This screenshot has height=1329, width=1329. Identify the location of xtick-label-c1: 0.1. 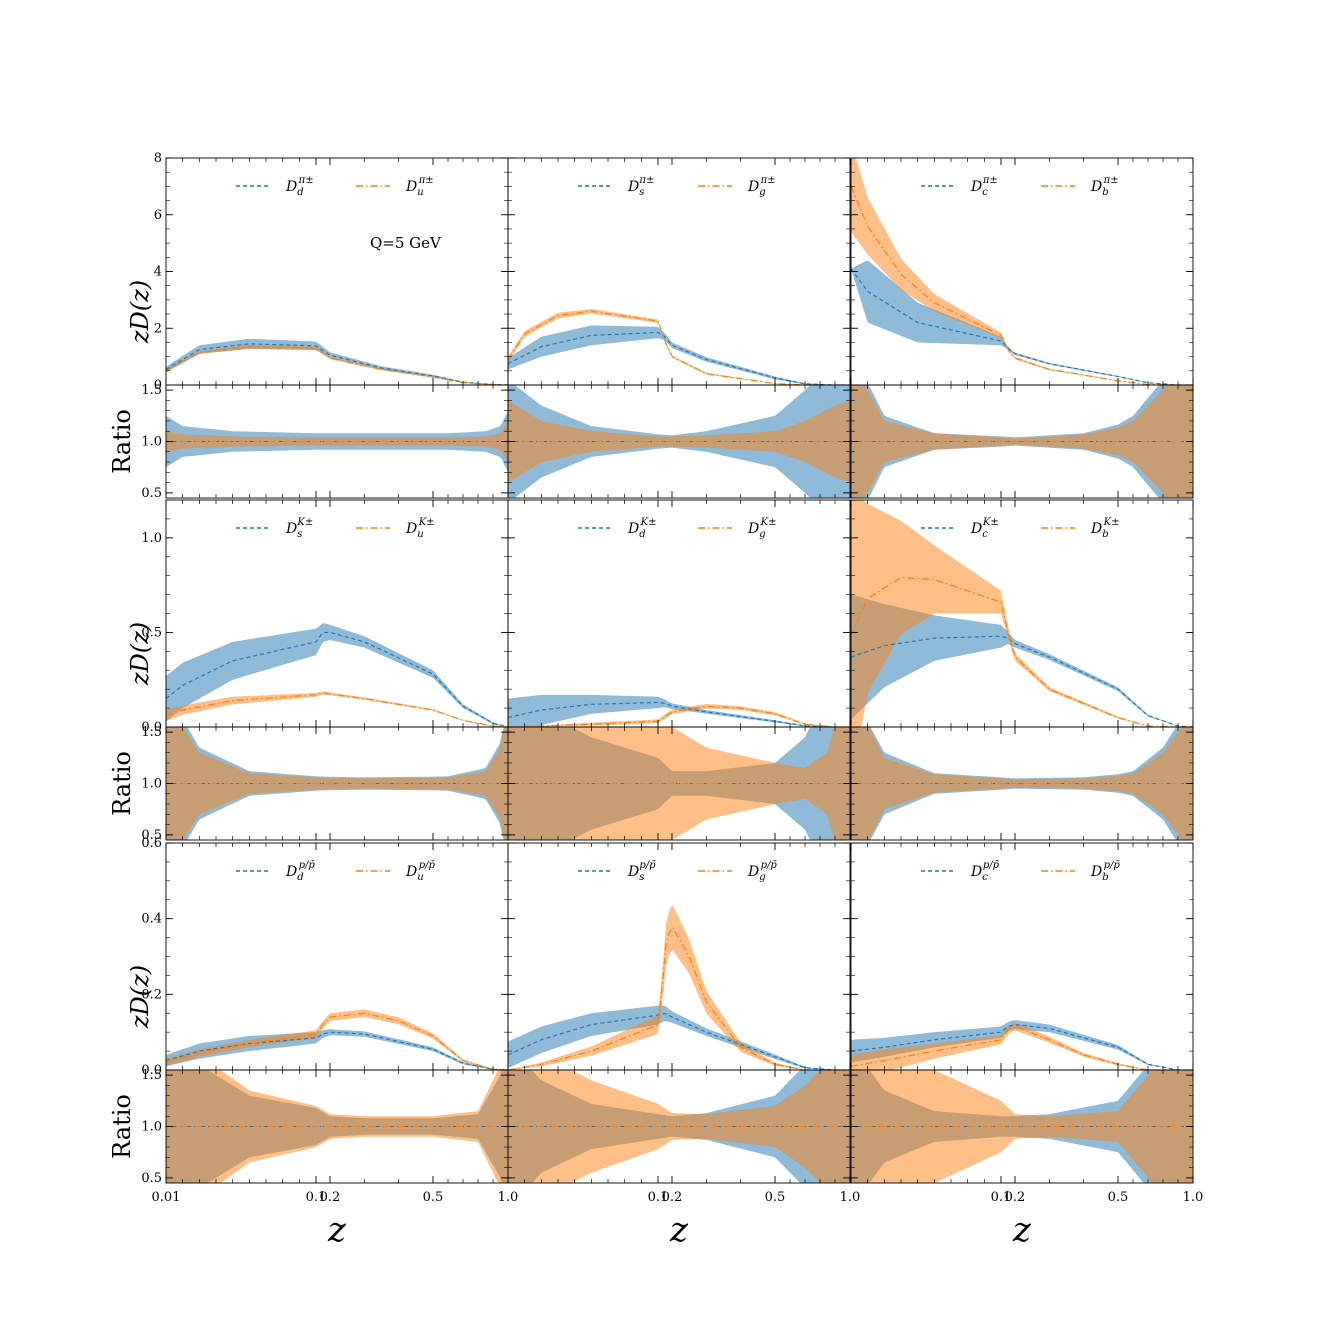
(658, 1197).